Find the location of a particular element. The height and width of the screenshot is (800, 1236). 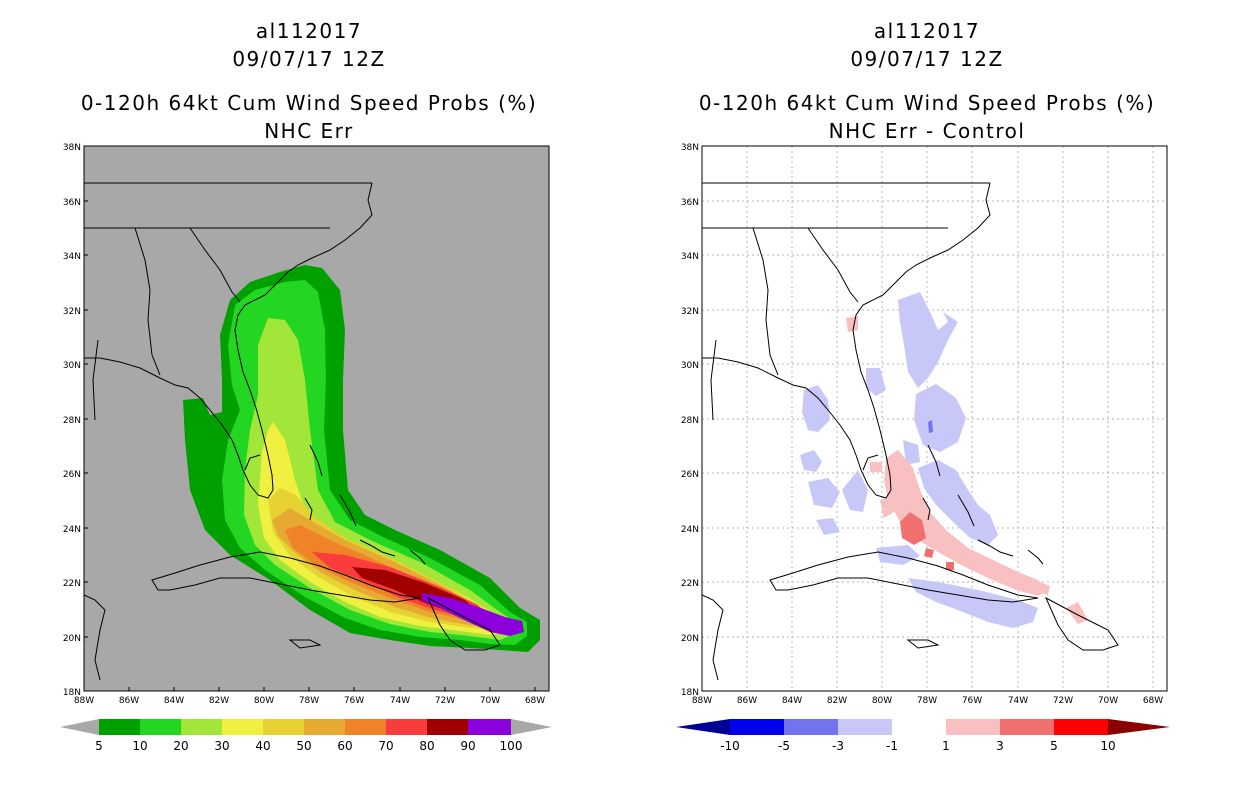

left-lat-label: 34N is located at coordinates (72, 257).